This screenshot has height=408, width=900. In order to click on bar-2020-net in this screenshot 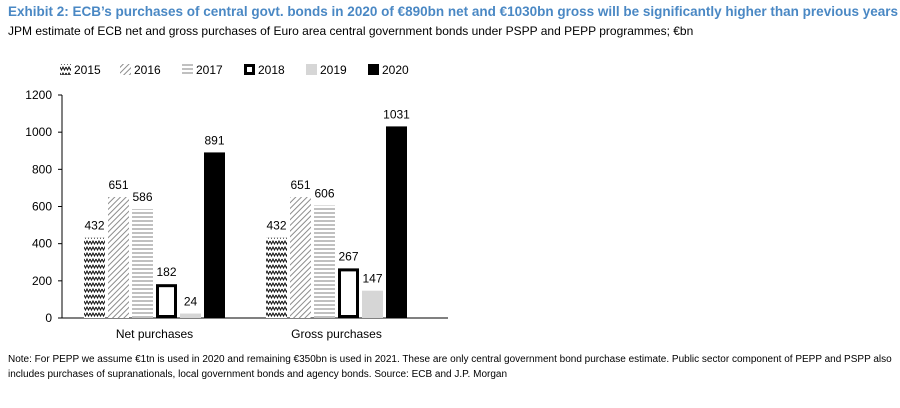, I will do `click(214, 235)`.